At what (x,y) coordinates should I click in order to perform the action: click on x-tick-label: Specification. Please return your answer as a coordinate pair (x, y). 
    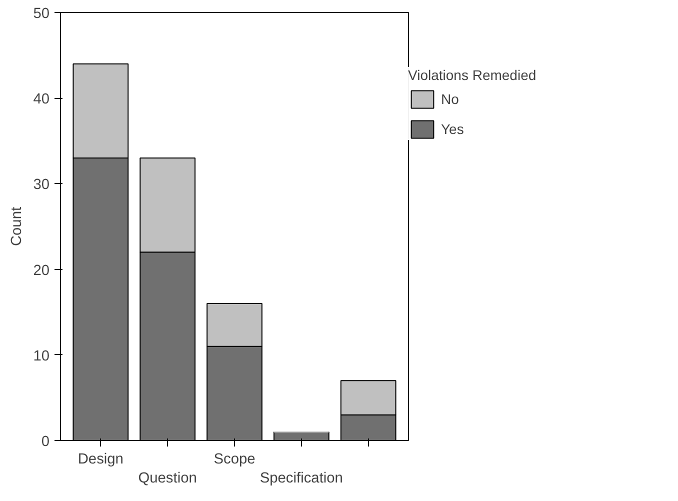
    Looking at the image, I should click on (301, 478).